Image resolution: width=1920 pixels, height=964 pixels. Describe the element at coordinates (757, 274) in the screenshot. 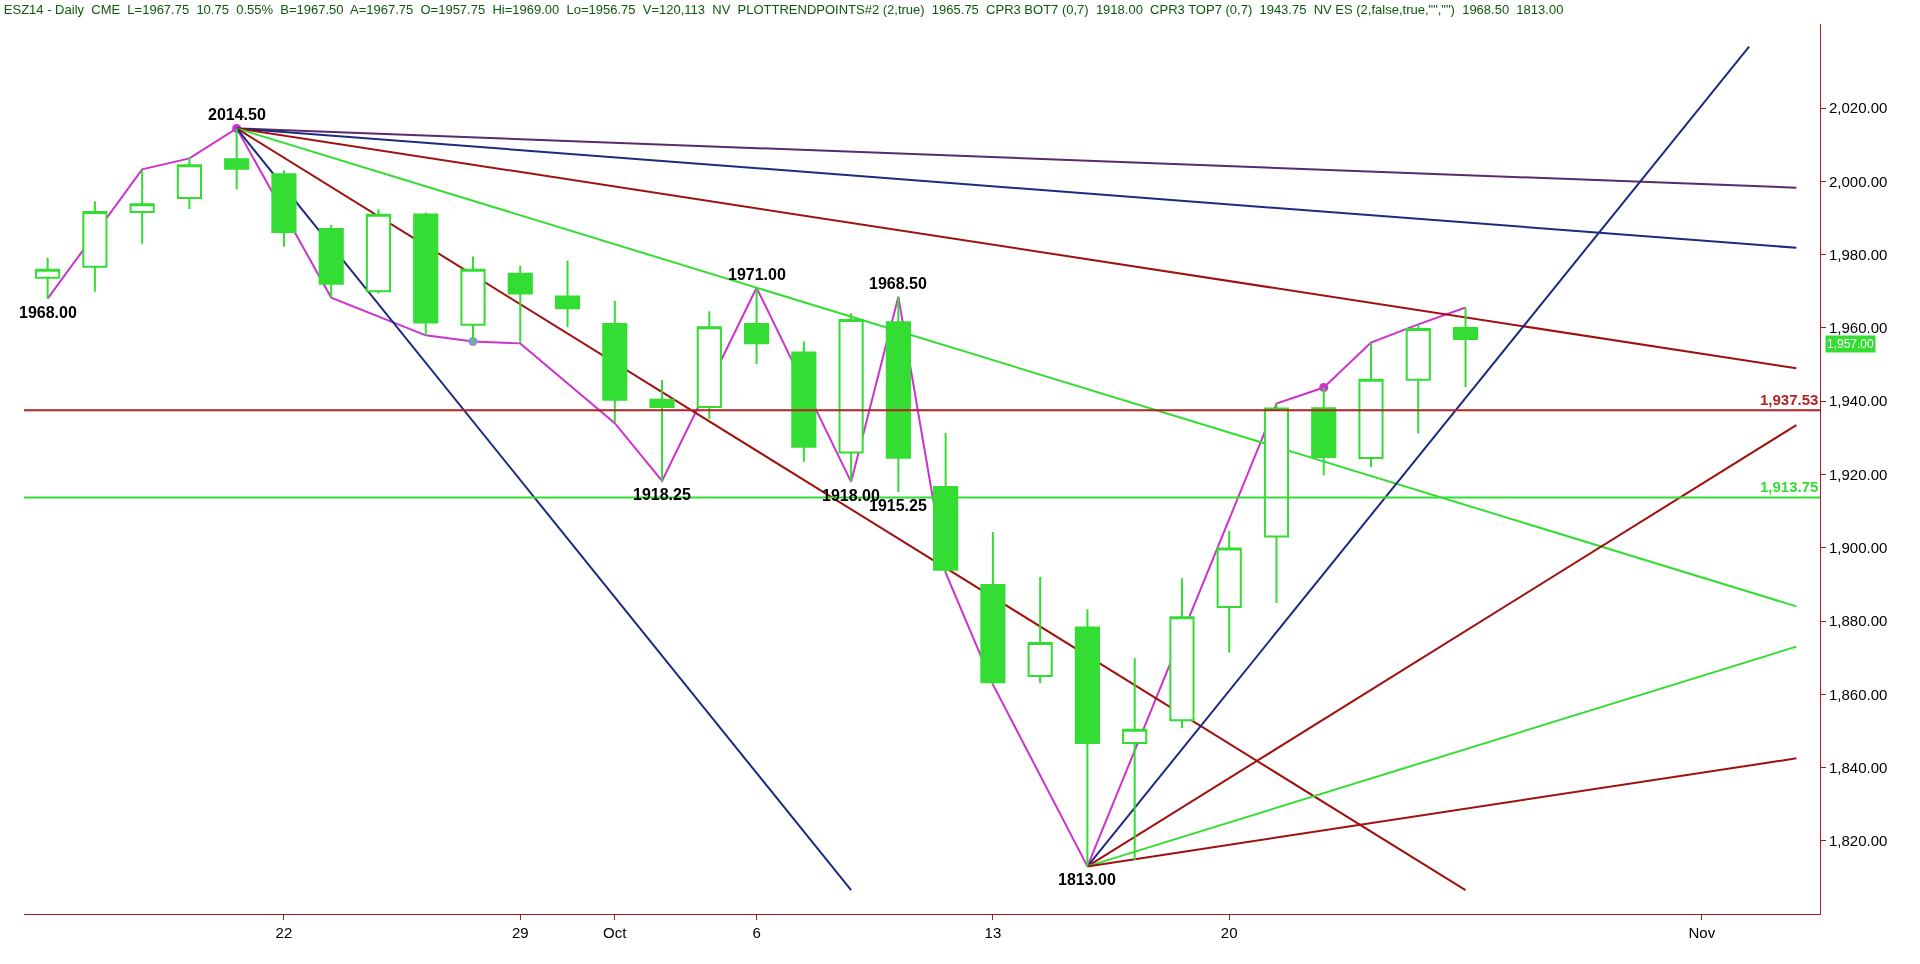

I see `annotation: 1971.00` at that location.